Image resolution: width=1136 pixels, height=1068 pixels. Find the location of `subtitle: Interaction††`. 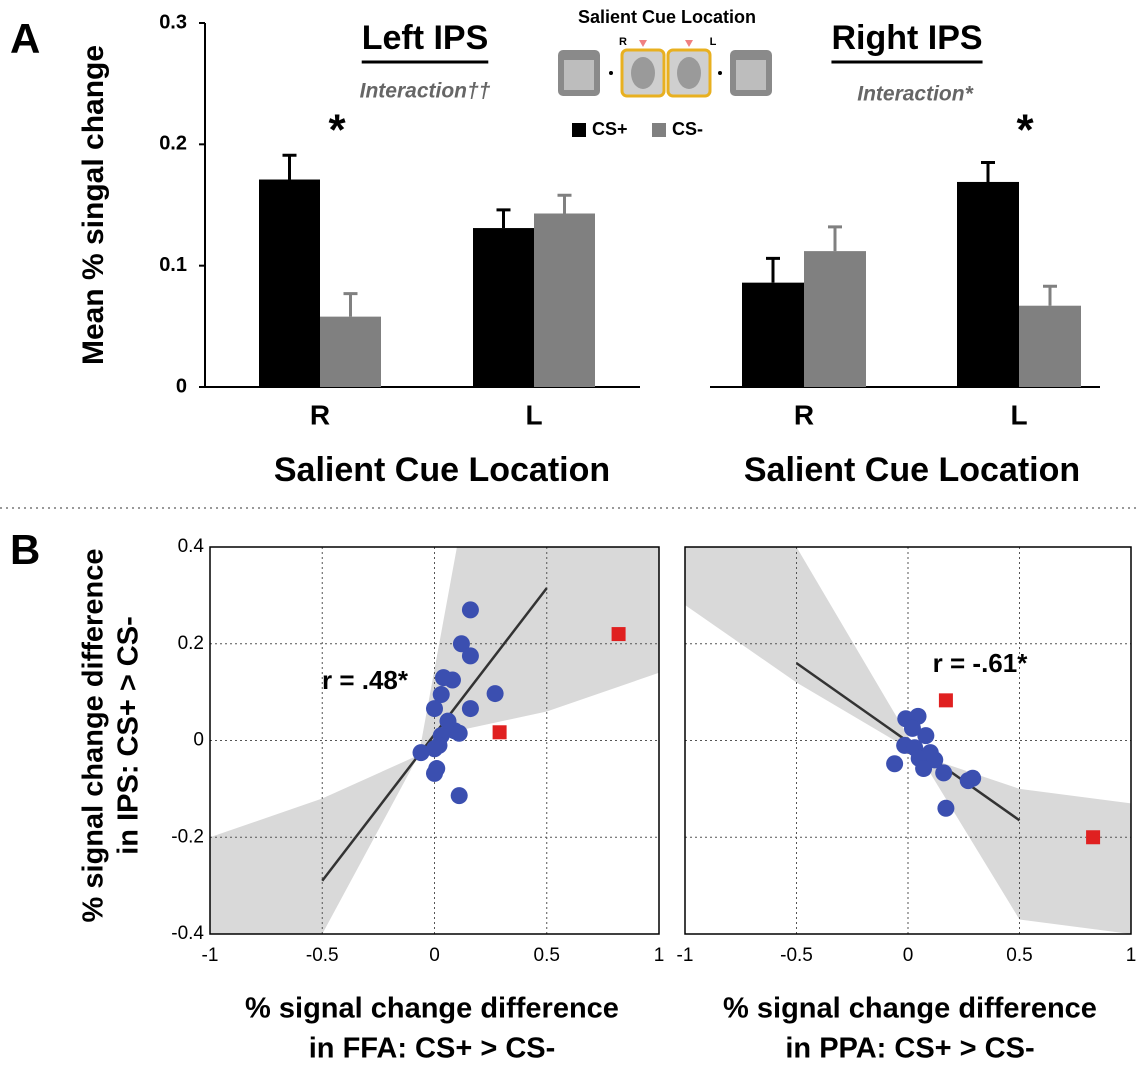

subtitle: Interaction†† is located at coordinates (425, 91).